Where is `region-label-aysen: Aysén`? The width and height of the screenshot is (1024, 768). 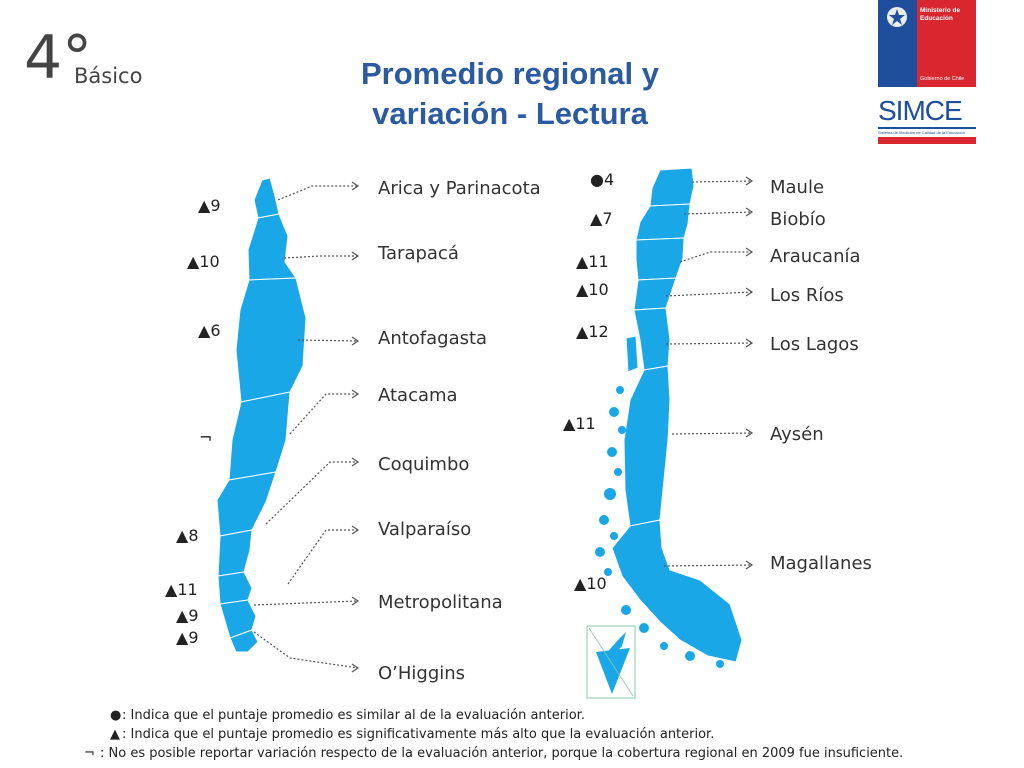 region-label-aysen: Aysén is located at coordinates (797, 434).